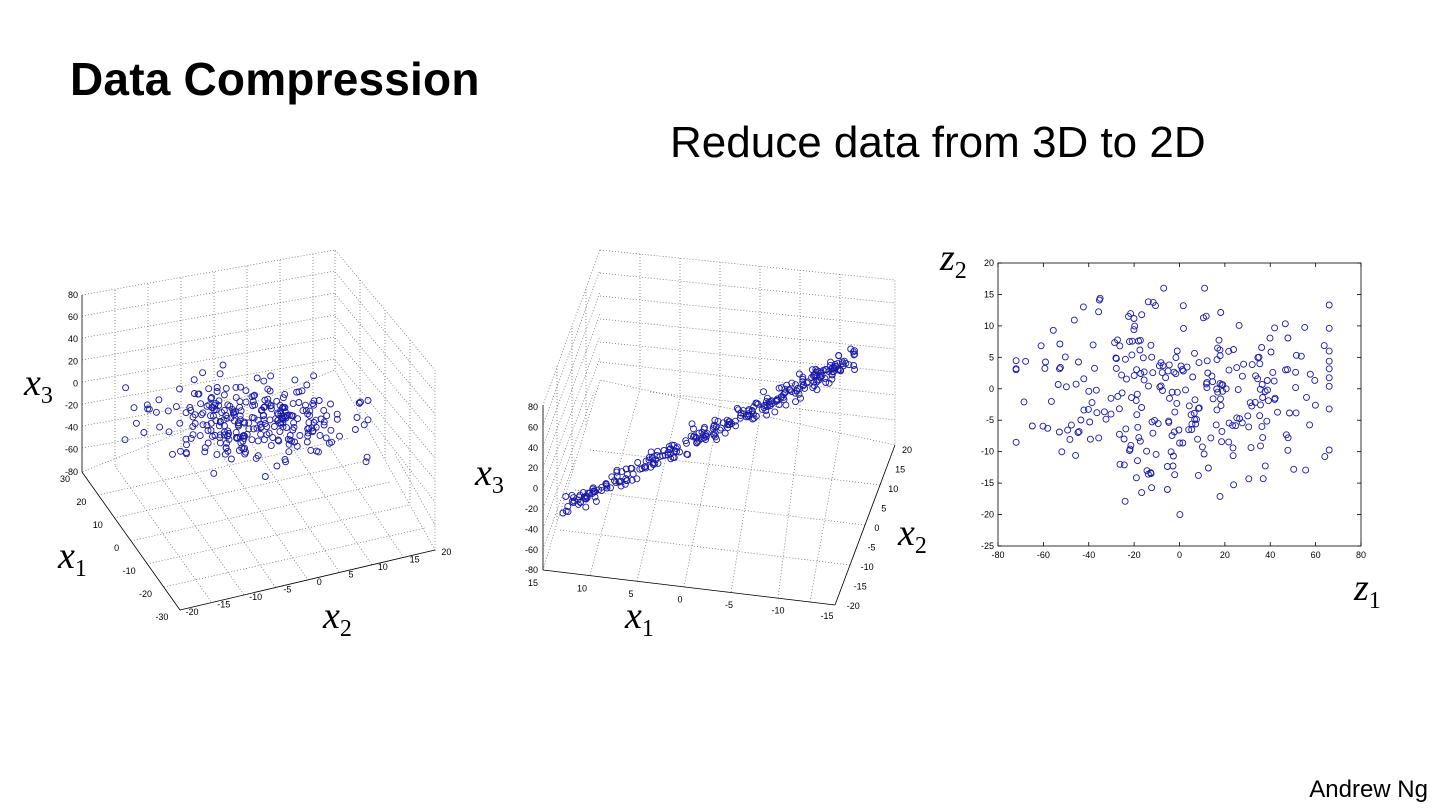 This screenshot has width=1440, height=810. What do you see at coordinates (116, 548) in the screenshot?
I see `plot1-x1-tick: 0` at bounding box center [116, 548].